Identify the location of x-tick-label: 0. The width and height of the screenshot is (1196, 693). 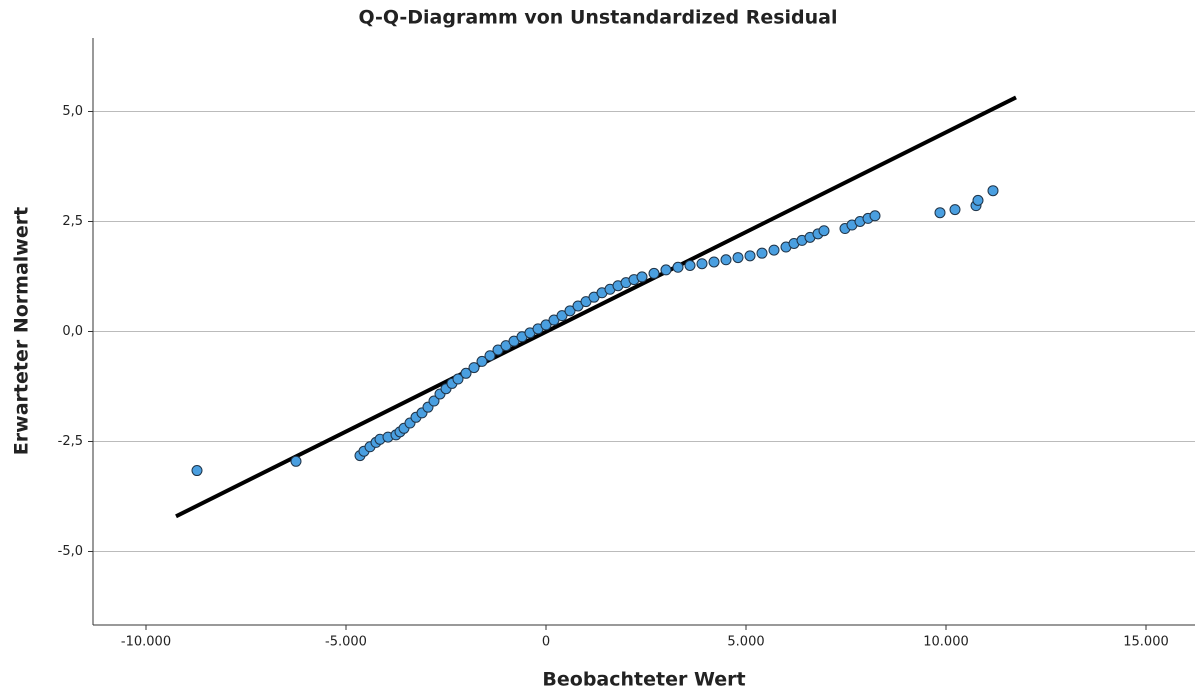
(546, 642).